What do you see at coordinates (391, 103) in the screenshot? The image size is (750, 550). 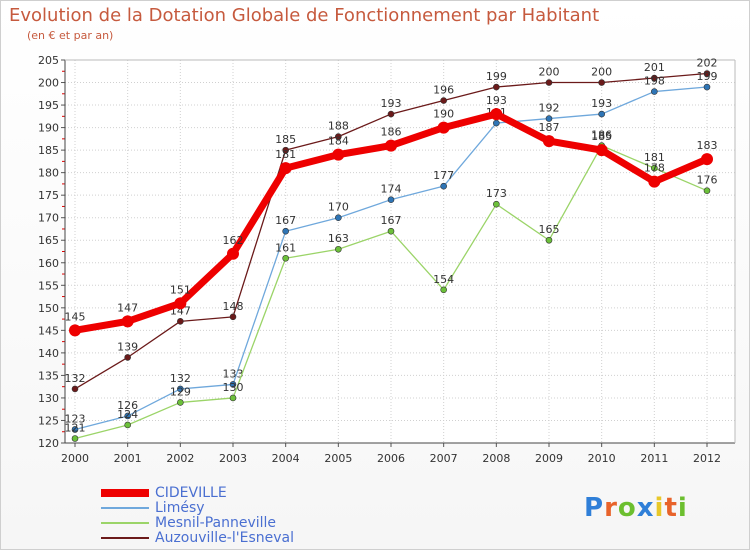 I see `data-label-auzouville-l-esneval: 193` at bounding box center [391, 103].